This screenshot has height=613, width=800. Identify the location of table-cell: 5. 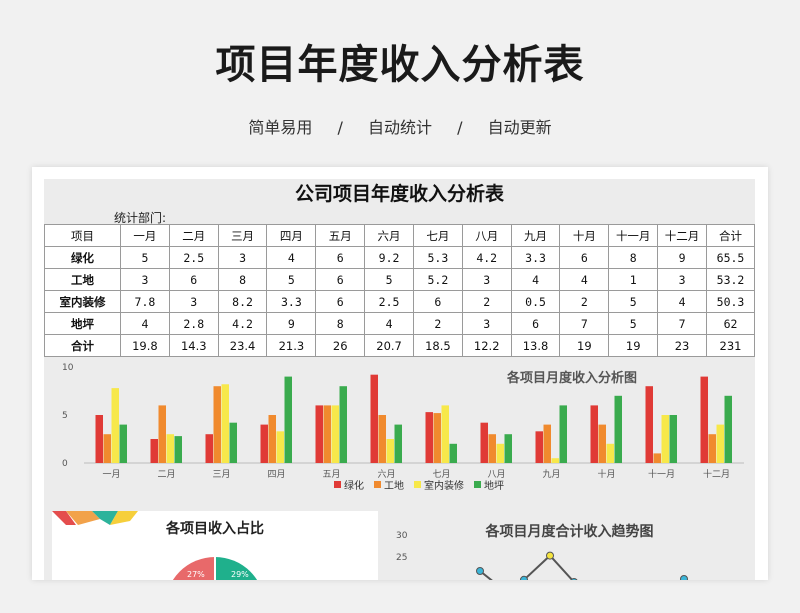
(633, 323).